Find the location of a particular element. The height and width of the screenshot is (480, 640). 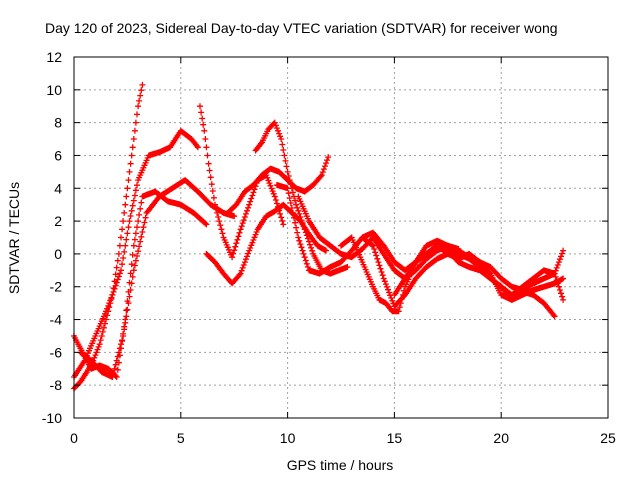

y-tick-label: -2 is located at coordinates (56, 287).